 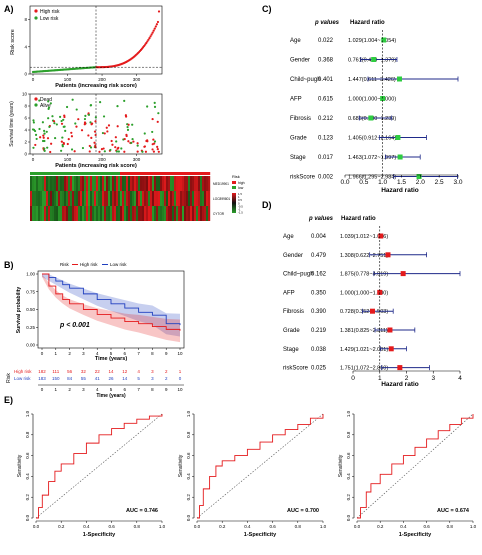 I want to click on roc-xtick-label: 0.6, so click(x=272, y=526).